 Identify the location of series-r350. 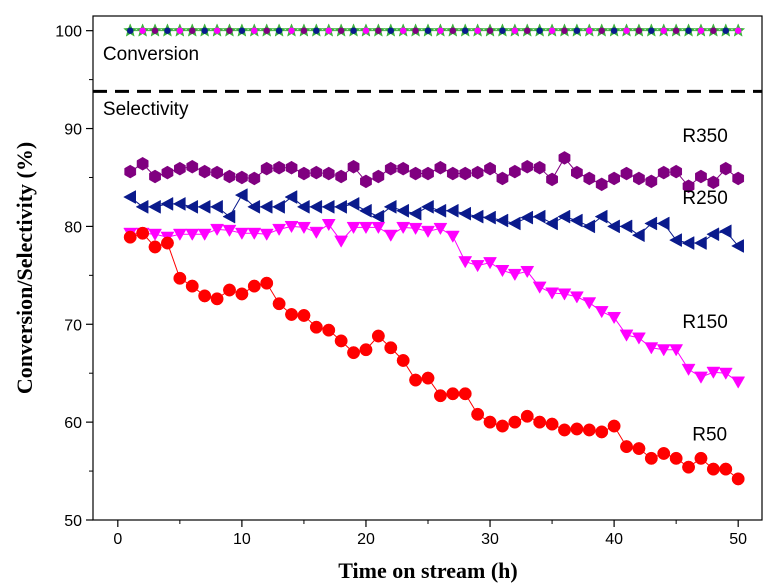
(434, 172).